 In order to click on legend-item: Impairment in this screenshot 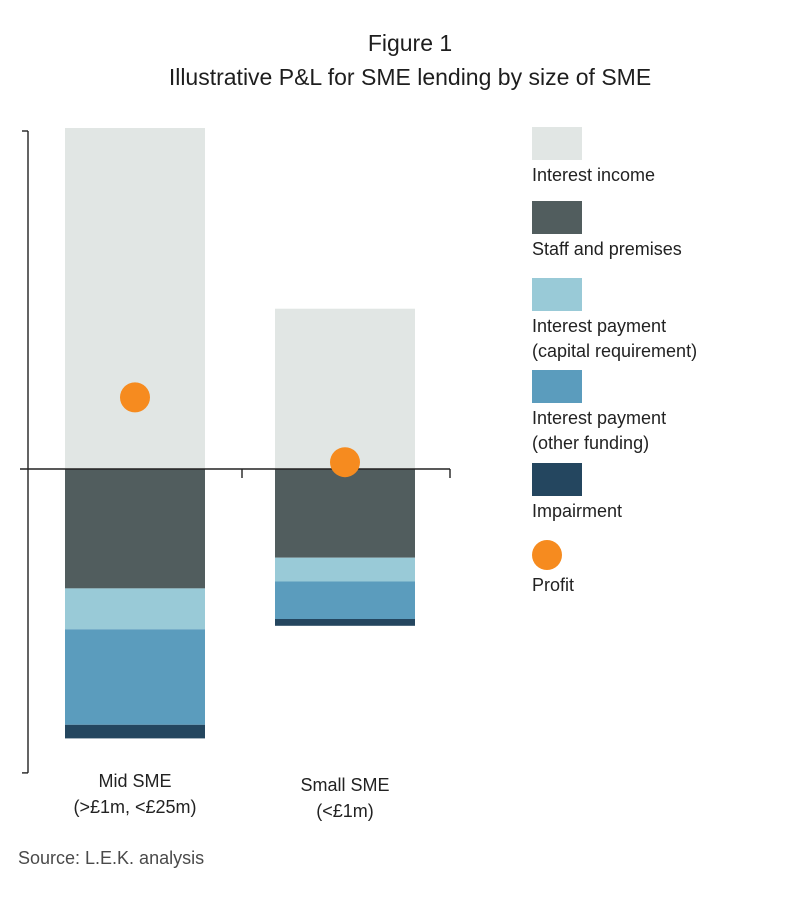, I will do `click(577, 493)`.